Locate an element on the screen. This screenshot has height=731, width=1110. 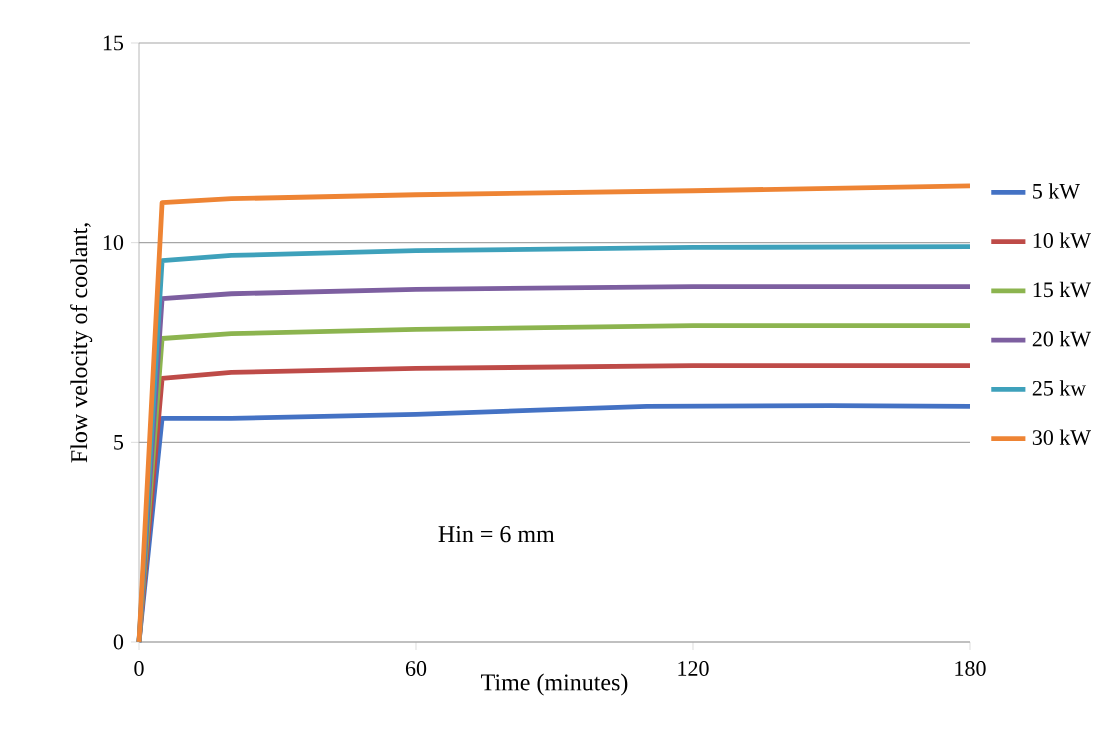
y-tick-label: 0 is located at coordinates (118, 642).